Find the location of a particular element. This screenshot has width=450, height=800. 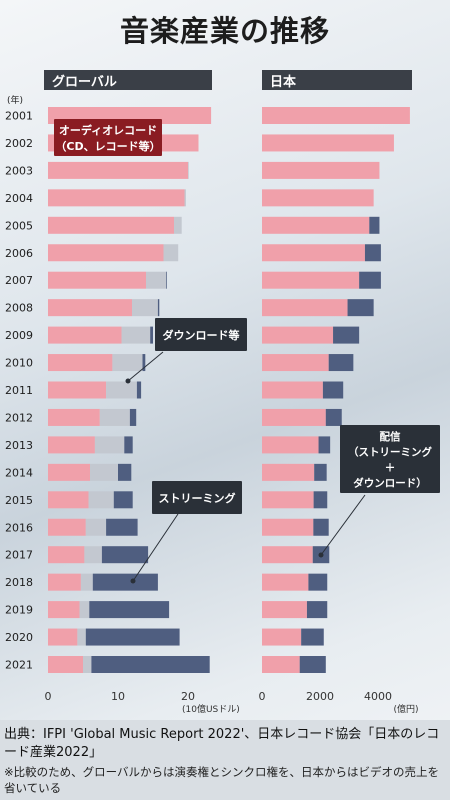

year-label-2019: 2019 is located at coordinates (19, 610).